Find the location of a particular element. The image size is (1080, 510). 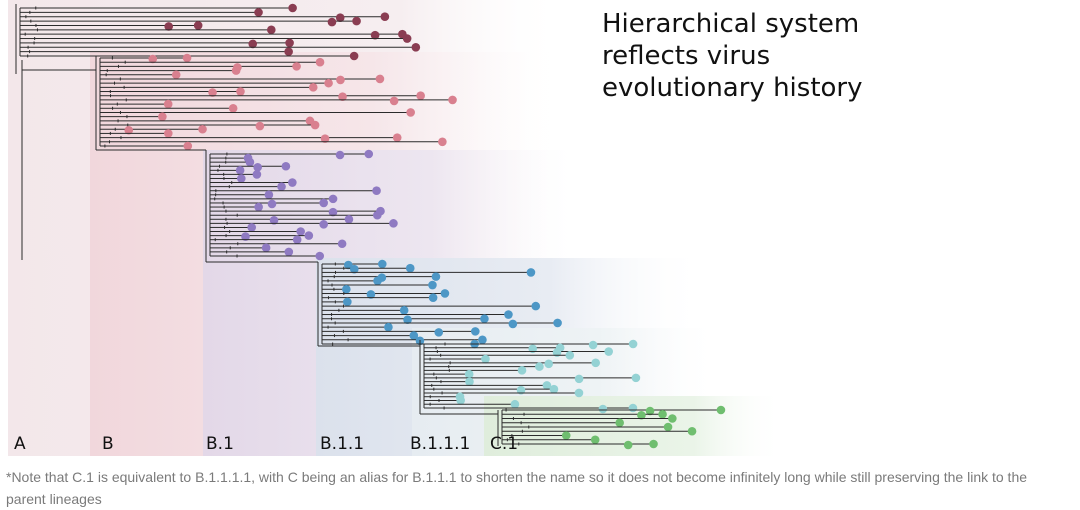

title-line-1: Hierarchical system is located at coordinates (731, 24).